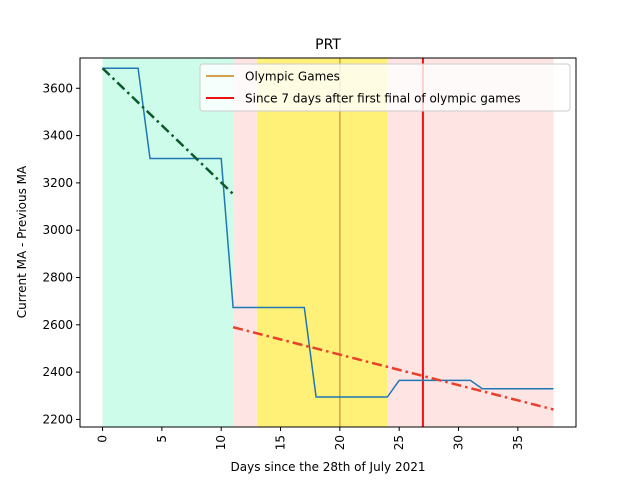  Describe the element at coordinates (518, 442) in the screenshot. I see `x-tick-label: 35` at that location.